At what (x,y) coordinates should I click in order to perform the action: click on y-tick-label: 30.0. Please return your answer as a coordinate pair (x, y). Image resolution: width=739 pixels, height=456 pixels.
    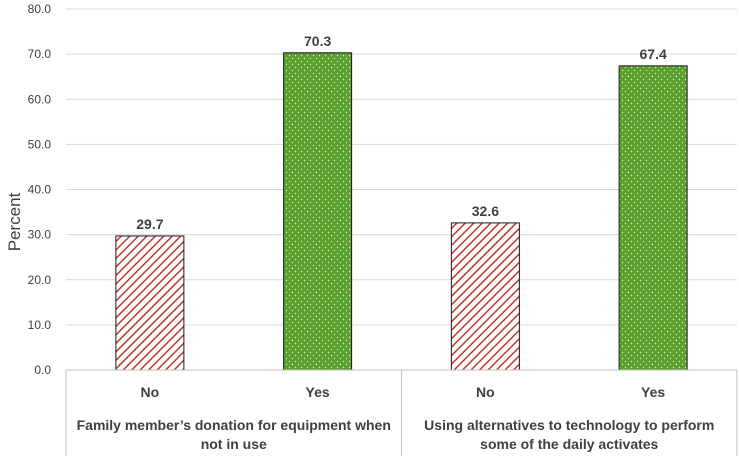
    Looking at the image, I should click on (40, 235).